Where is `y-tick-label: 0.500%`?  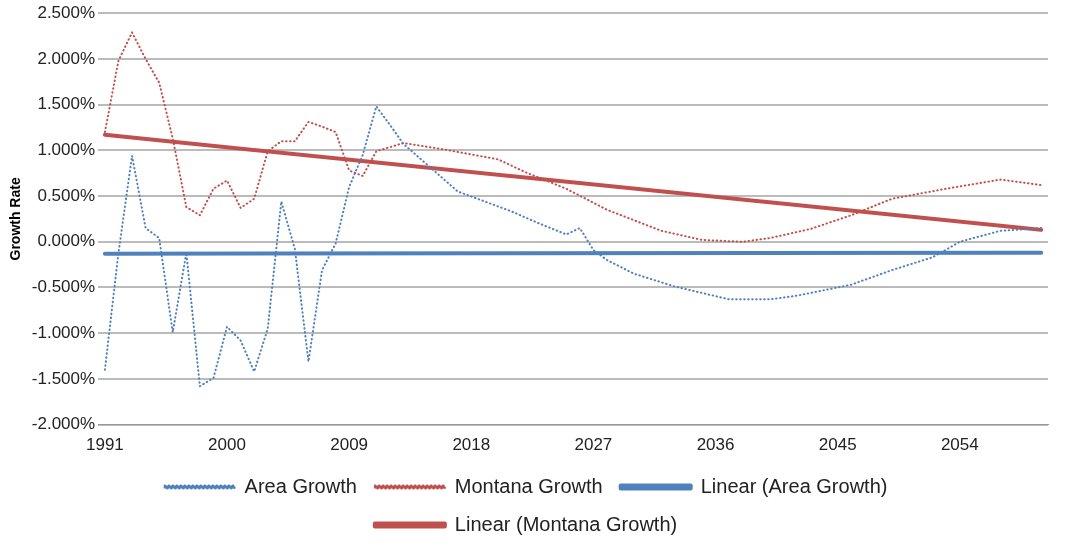 y-tick-label: 0.500% is located at coordinates (66, 195).